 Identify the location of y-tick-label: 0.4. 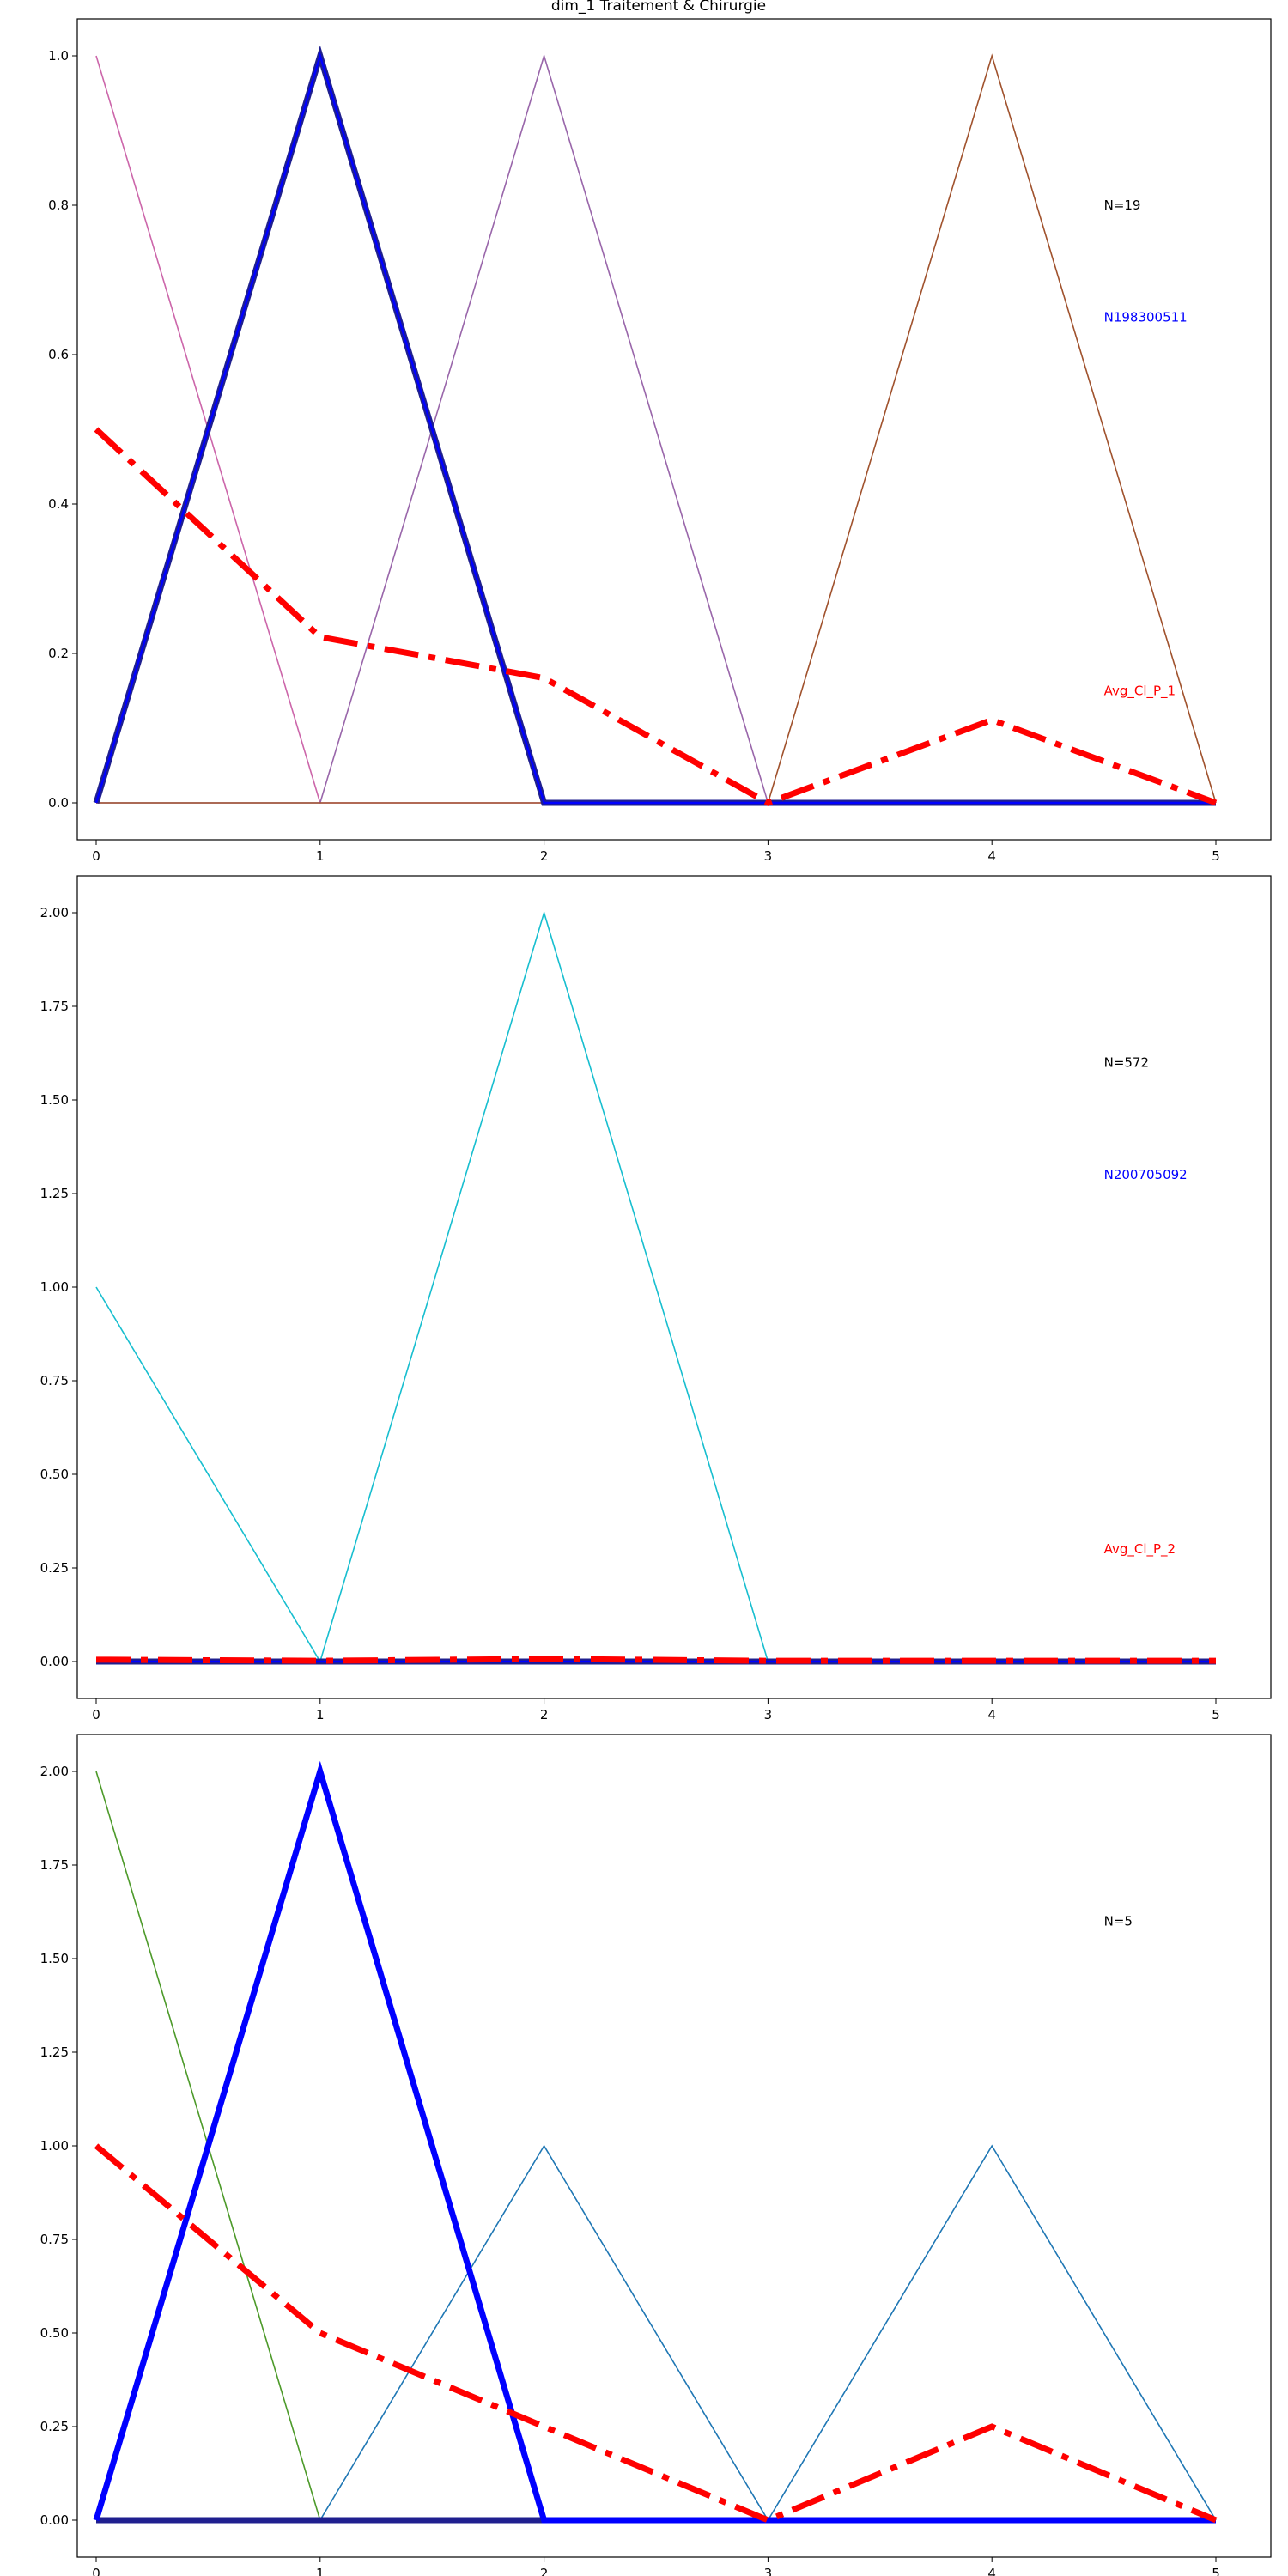
(59, 504).